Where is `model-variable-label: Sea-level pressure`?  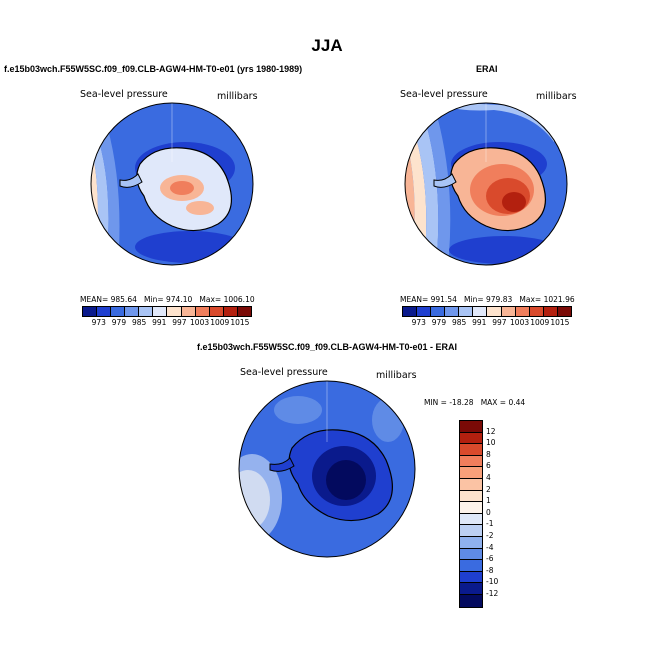 model-variable-label: Sea-level pressure is located at coordinates (124, 94).